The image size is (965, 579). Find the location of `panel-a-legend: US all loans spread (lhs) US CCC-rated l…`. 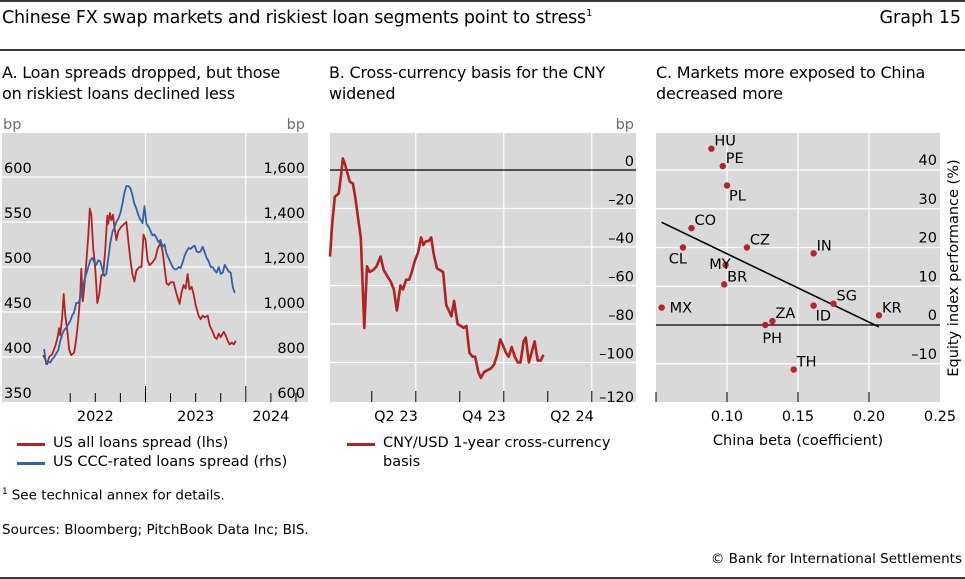

panel-a-legend: US all loans spread (lhs) US CCC-rated l… is located at coordinates (152, 453).